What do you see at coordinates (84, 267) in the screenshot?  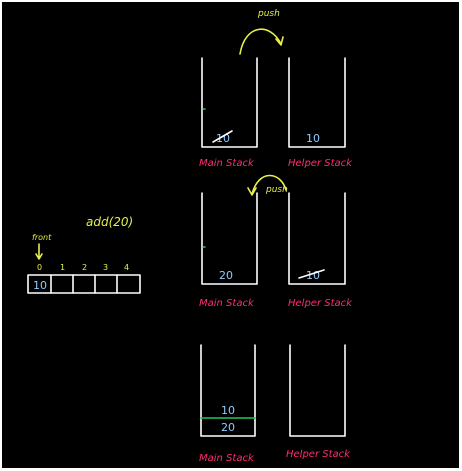 I see `queue-index-2: 2` at bounding box center [84, 267].